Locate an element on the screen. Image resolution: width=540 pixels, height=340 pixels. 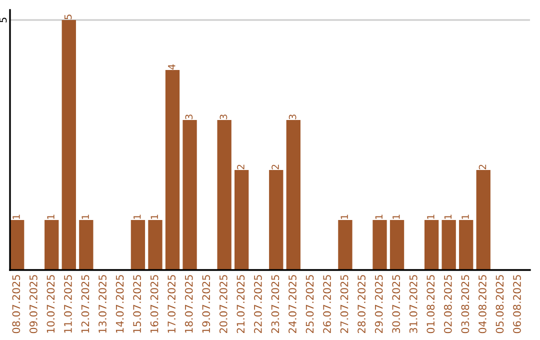
x-tick-label: 08.07.2025 is located at coordinates (16, 304).